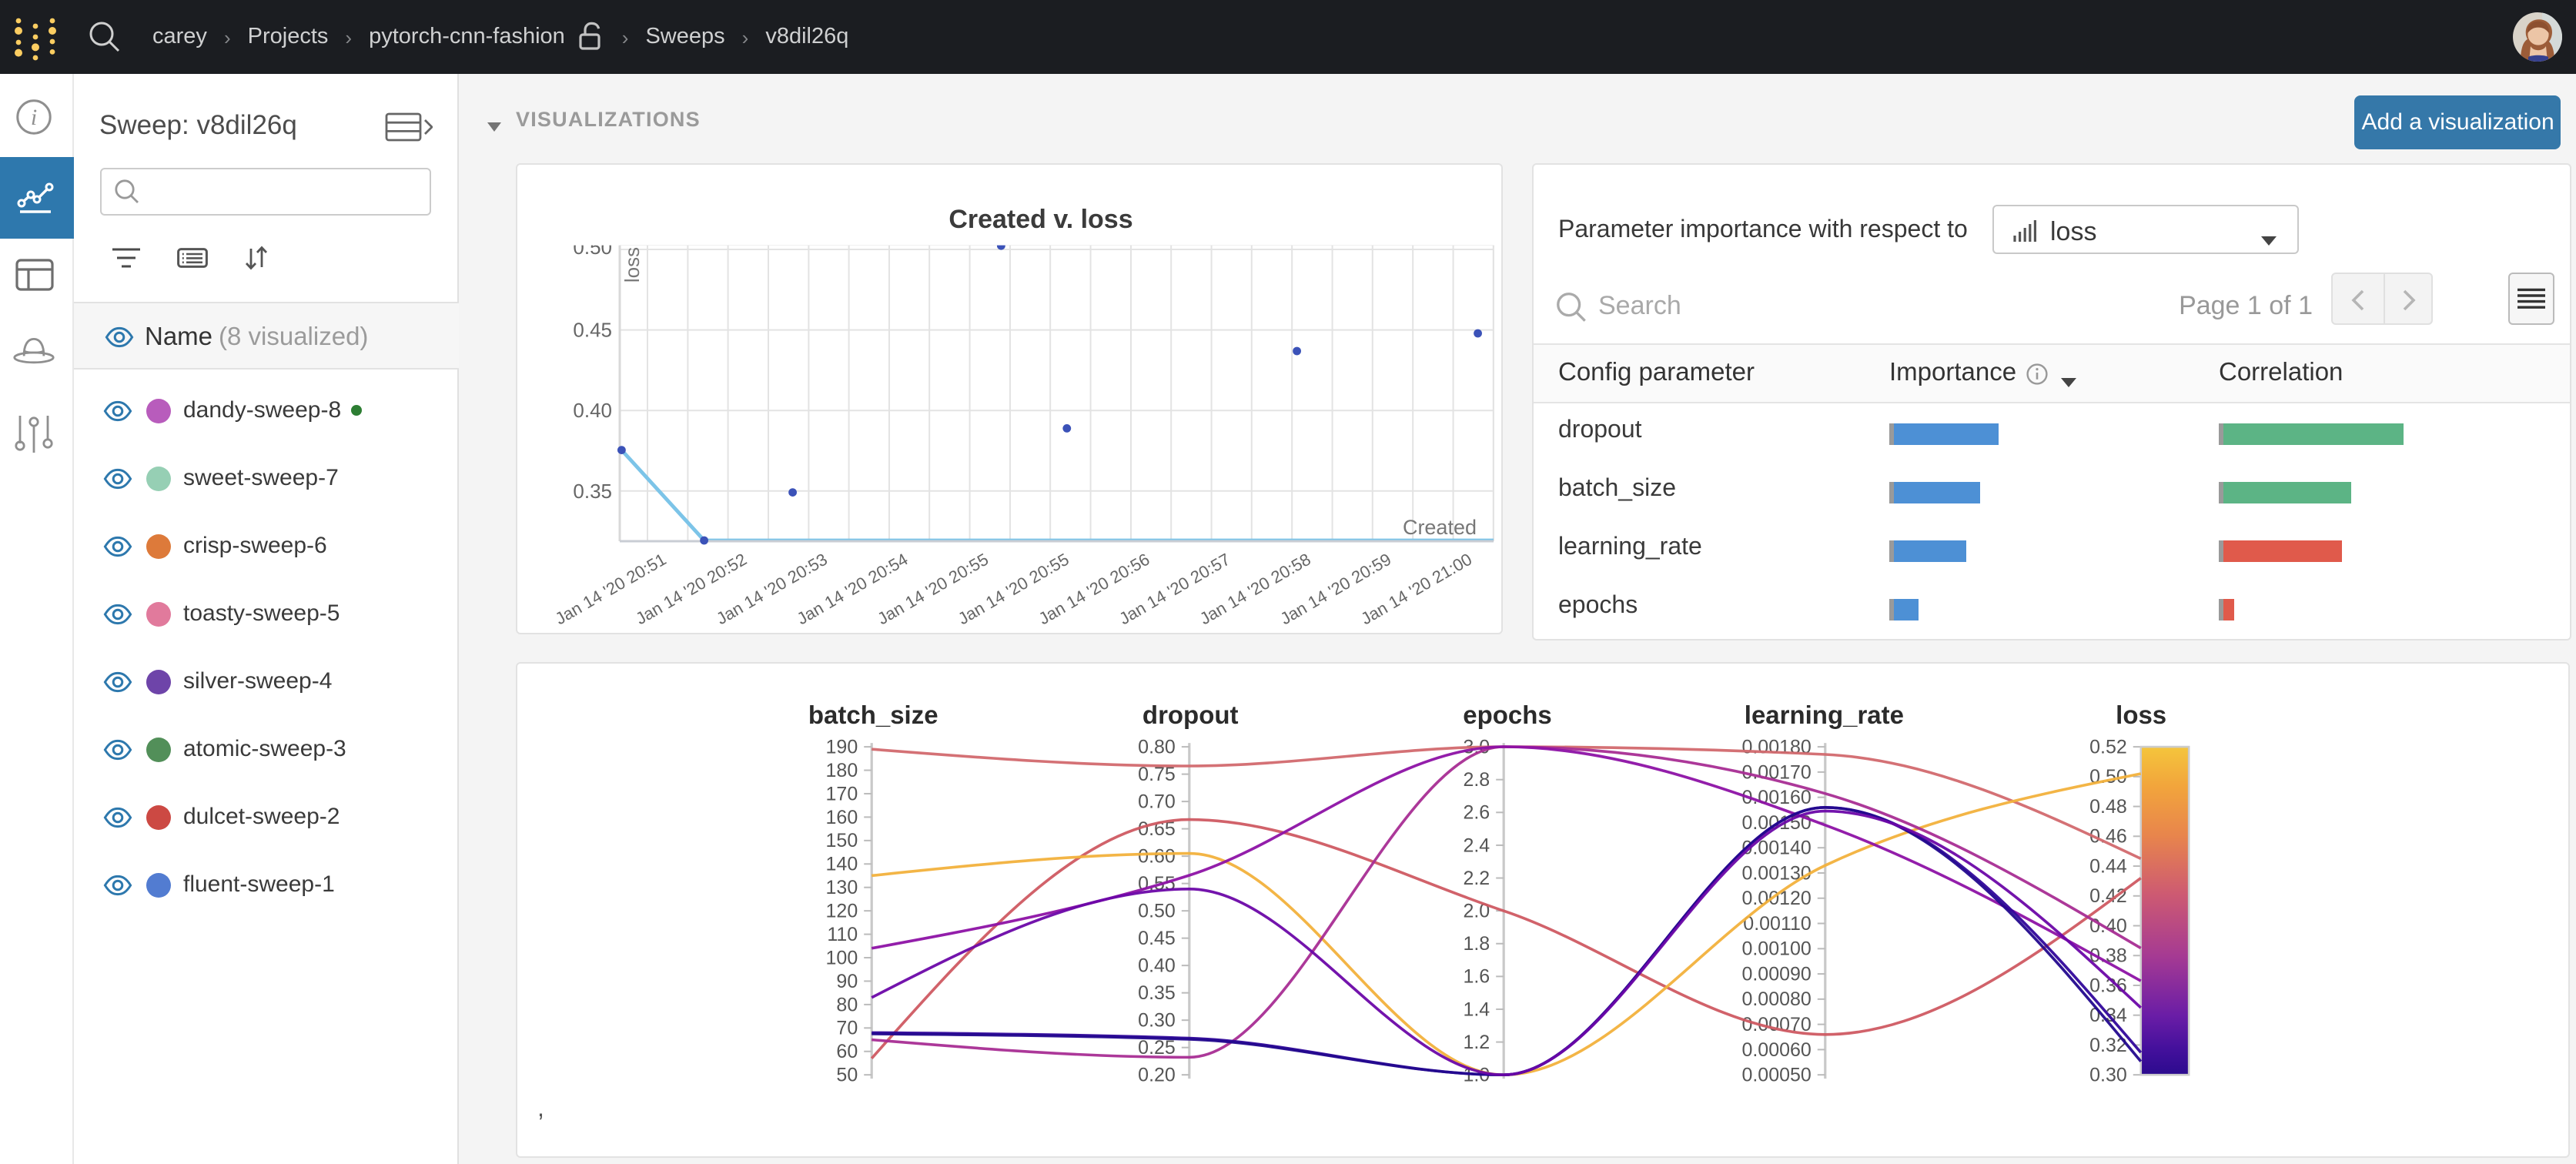 The height and width of the screenshot is (1164, 2576). I want to click on svg-text: 100, so click(841, 959).